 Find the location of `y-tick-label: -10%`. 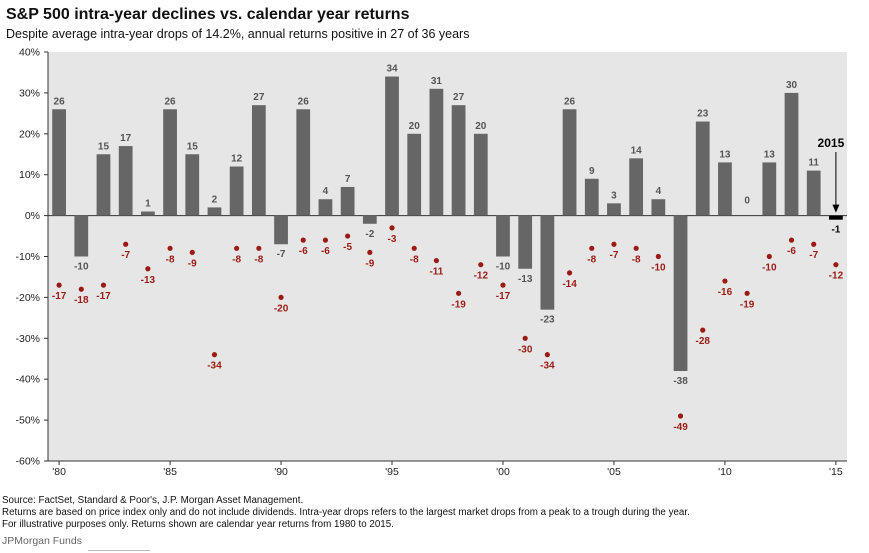

y-tick-label: -10% is located at coordinates (27, 257).